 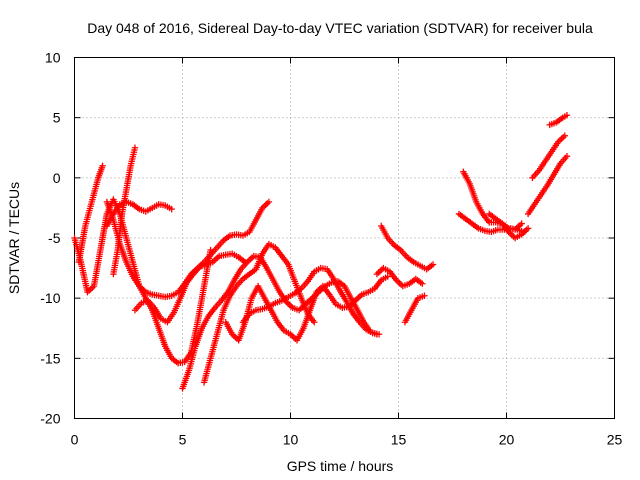 What do you see at coordinates (75, 440) in the screenshot?
I see `x-tick-label: 0` at bounding box center [75, 440].